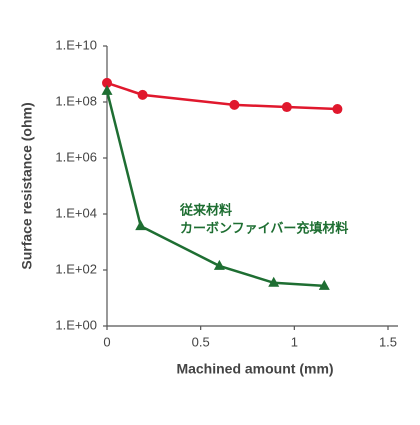  Describe the element at coordinates (254, 369) in the screenshot. I see `x-axis-label: Machined amount (mm)` at that location.